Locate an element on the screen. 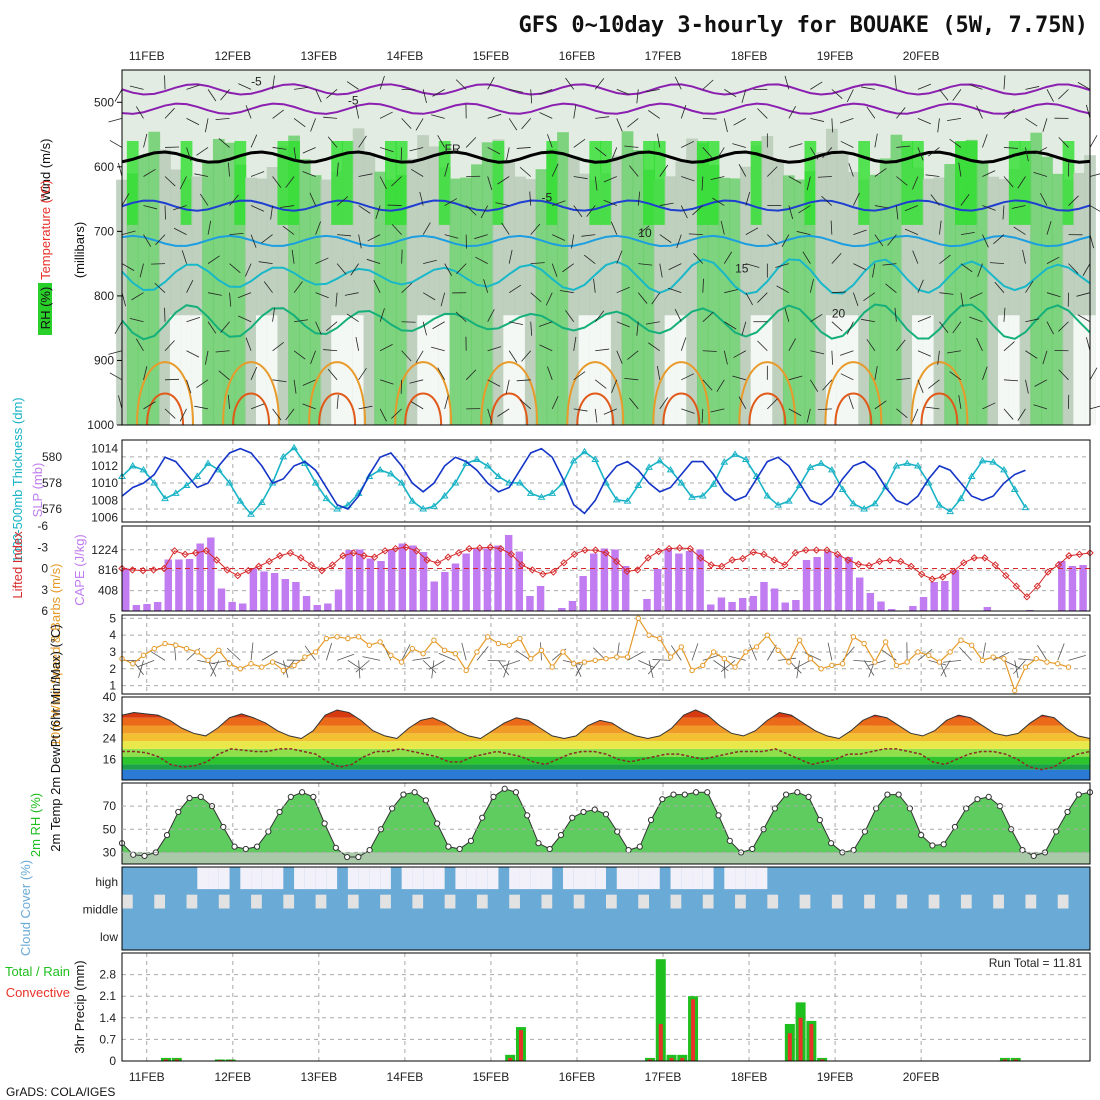 This screenshot has height=1100, width=1100. li-axis-label: Lifted Index is located at coordinates (17, 565).